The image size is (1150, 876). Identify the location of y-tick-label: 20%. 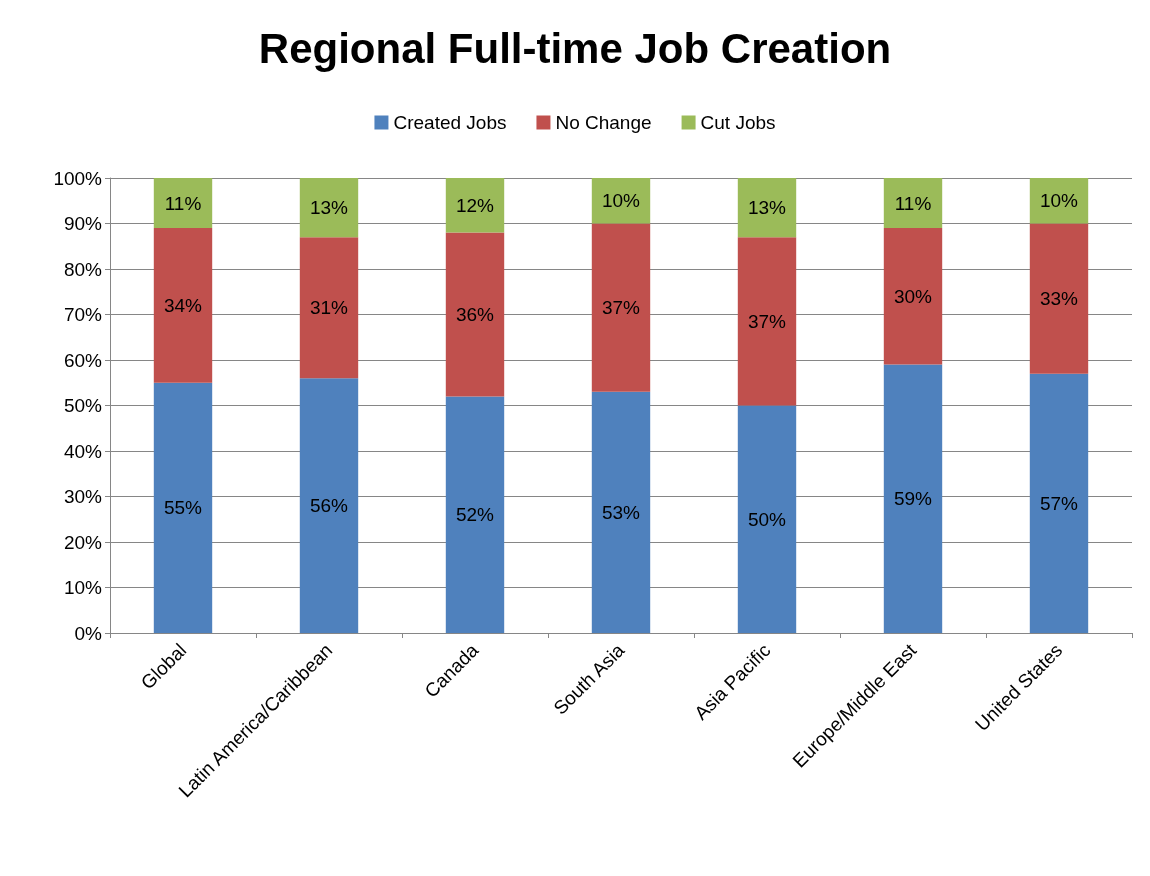
(83, 542).